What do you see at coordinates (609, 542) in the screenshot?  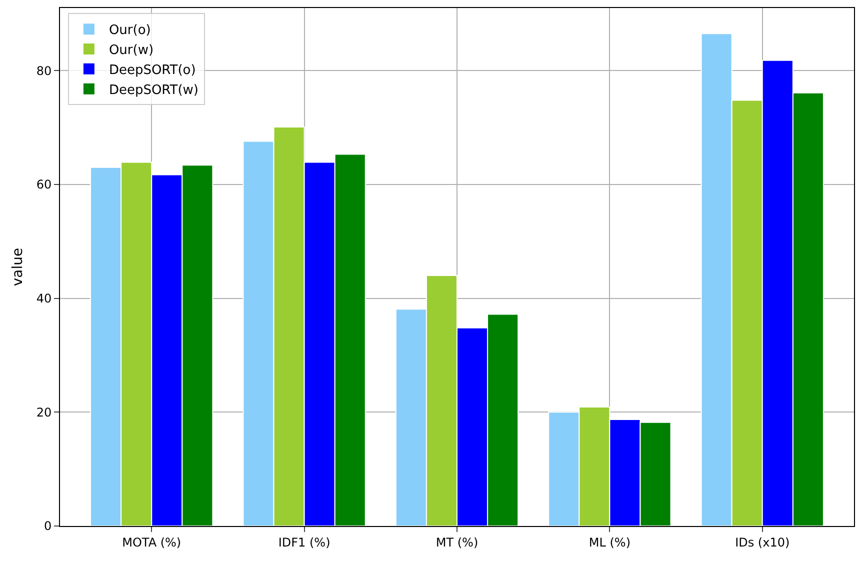 I see `x-tick-label: ML (%)` at bounding box center [609, 542].